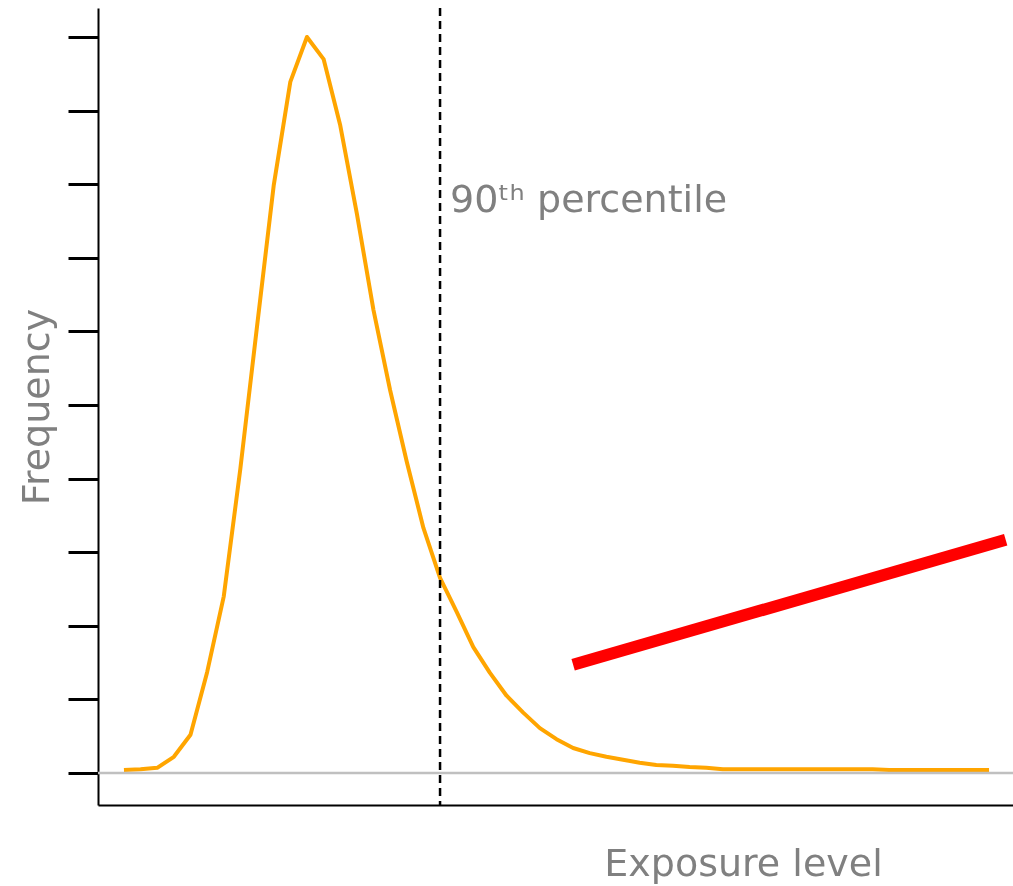 The width and height of the screenshot is (1013, 886). Describe the element at coordinates (35, 407) in the screenshot. I see `y-axis-title: Frequency` at that location.